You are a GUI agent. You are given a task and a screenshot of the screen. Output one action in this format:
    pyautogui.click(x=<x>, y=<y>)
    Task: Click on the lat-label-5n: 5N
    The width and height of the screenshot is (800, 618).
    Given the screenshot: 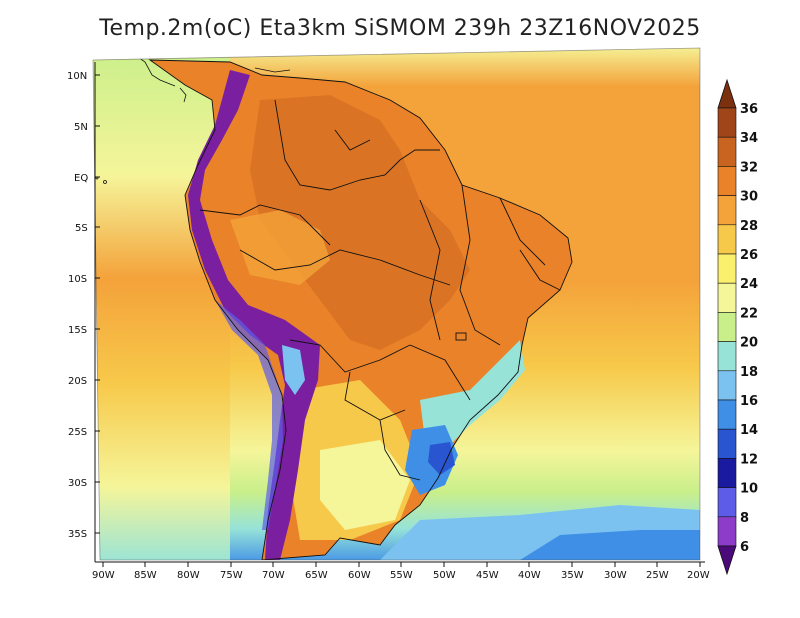 What is the action you would take?
    pyautogui.click(x=81, y=127)
    